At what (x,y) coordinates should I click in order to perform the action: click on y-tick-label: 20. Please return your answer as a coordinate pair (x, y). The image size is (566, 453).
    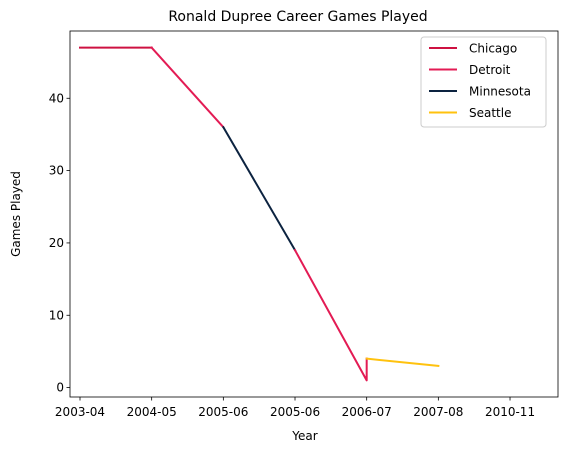
    Looking at the image, I should click on (56, 243).